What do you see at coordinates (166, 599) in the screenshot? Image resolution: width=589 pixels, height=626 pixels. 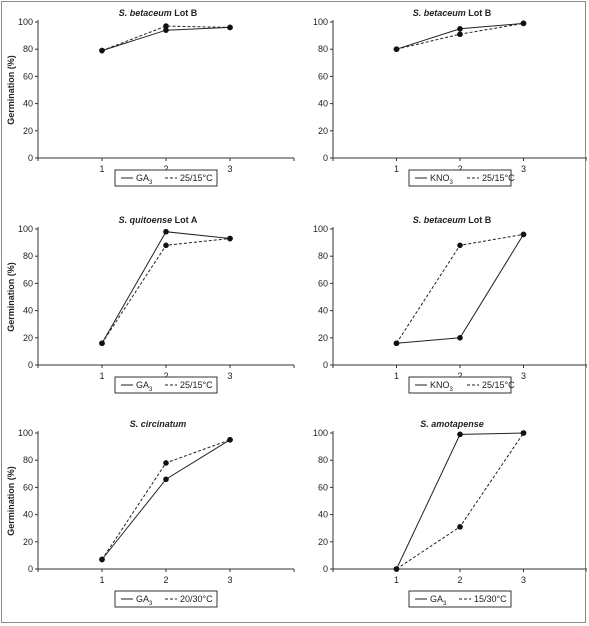 I see `chart-legend: GA3 20/30°C` at bounding box center [166, 599].